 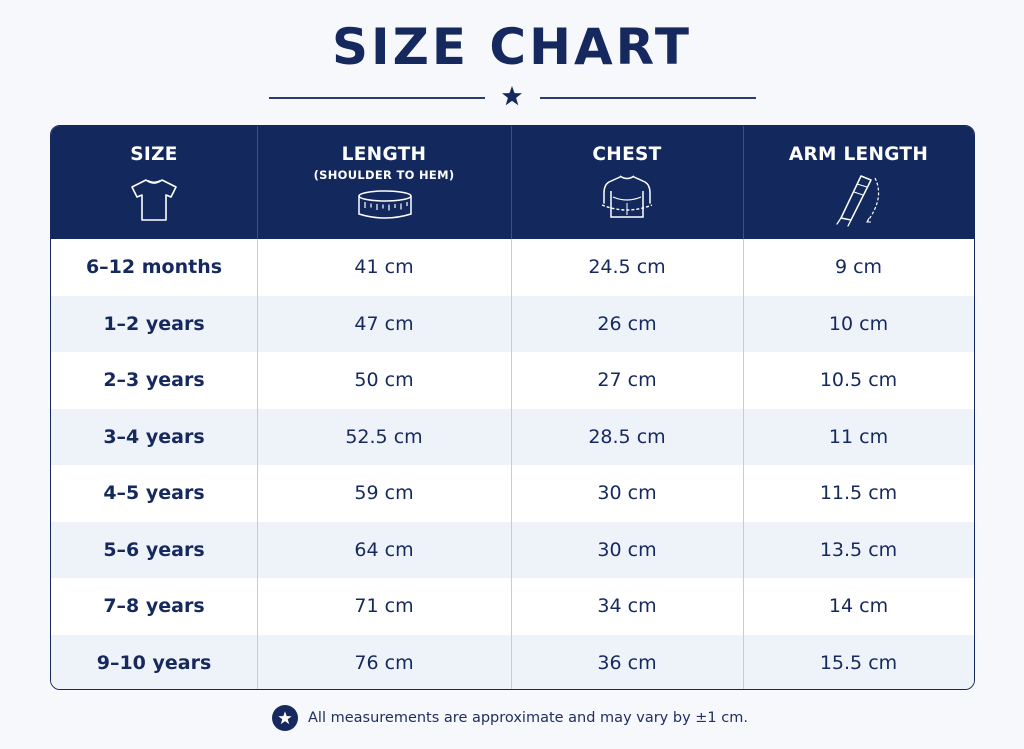 What do you see at coordinates (627, 196) in the screenshot?
I see `torso-icon` at bounding box center [627, 196].